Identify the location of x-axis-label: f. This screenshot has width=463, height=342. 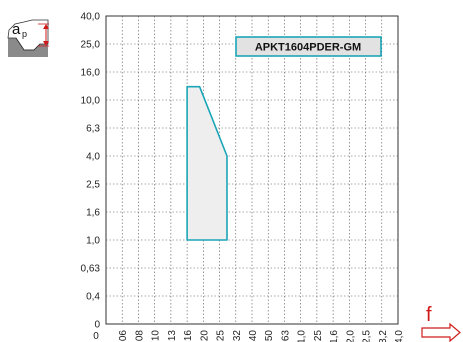
(429, 315).